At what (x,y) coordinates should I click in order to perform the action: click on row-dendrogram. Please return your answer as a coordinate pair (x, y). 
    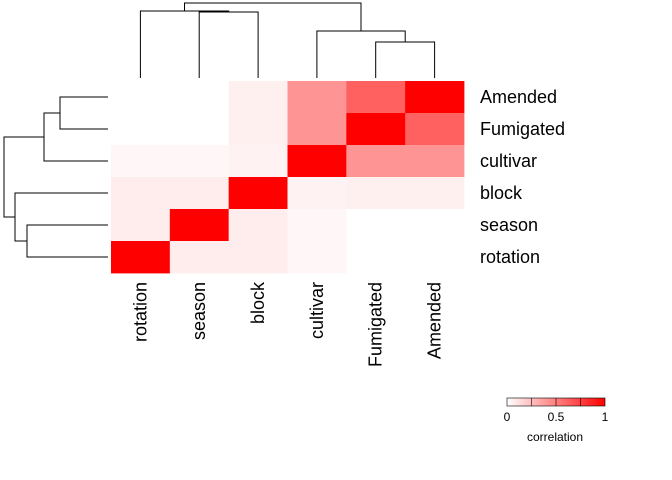
    Looking at the image, I should click on (55, 177).